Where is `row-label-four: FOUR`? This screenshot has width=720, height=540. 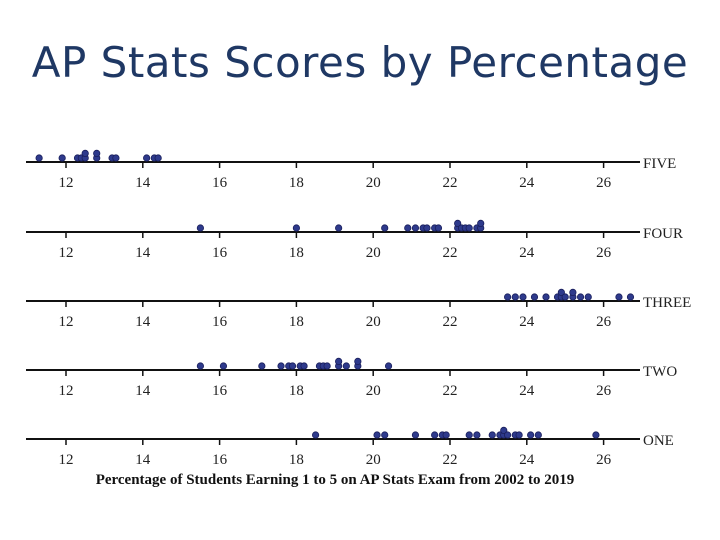
row-label-four: FOUR is located at coordinates (663, 234).